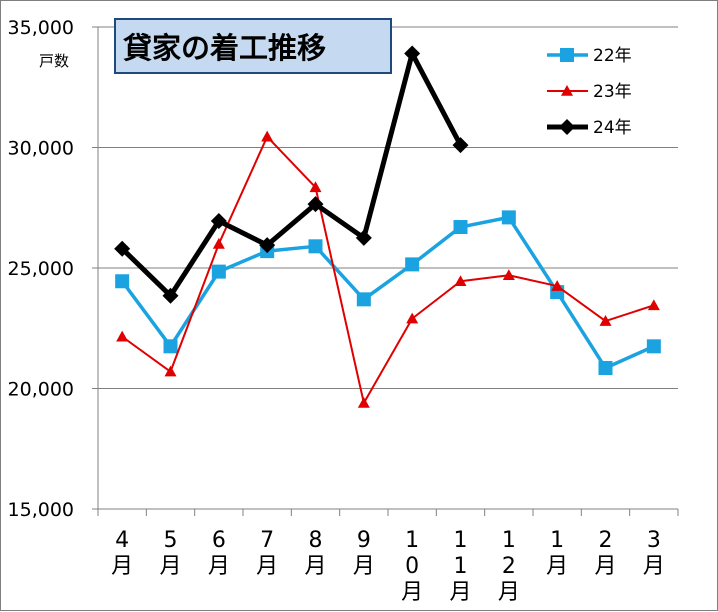  Describe the element at coordinates (41, 149) in the screenshot. I see `y-tick-label: 30,000` at that location.